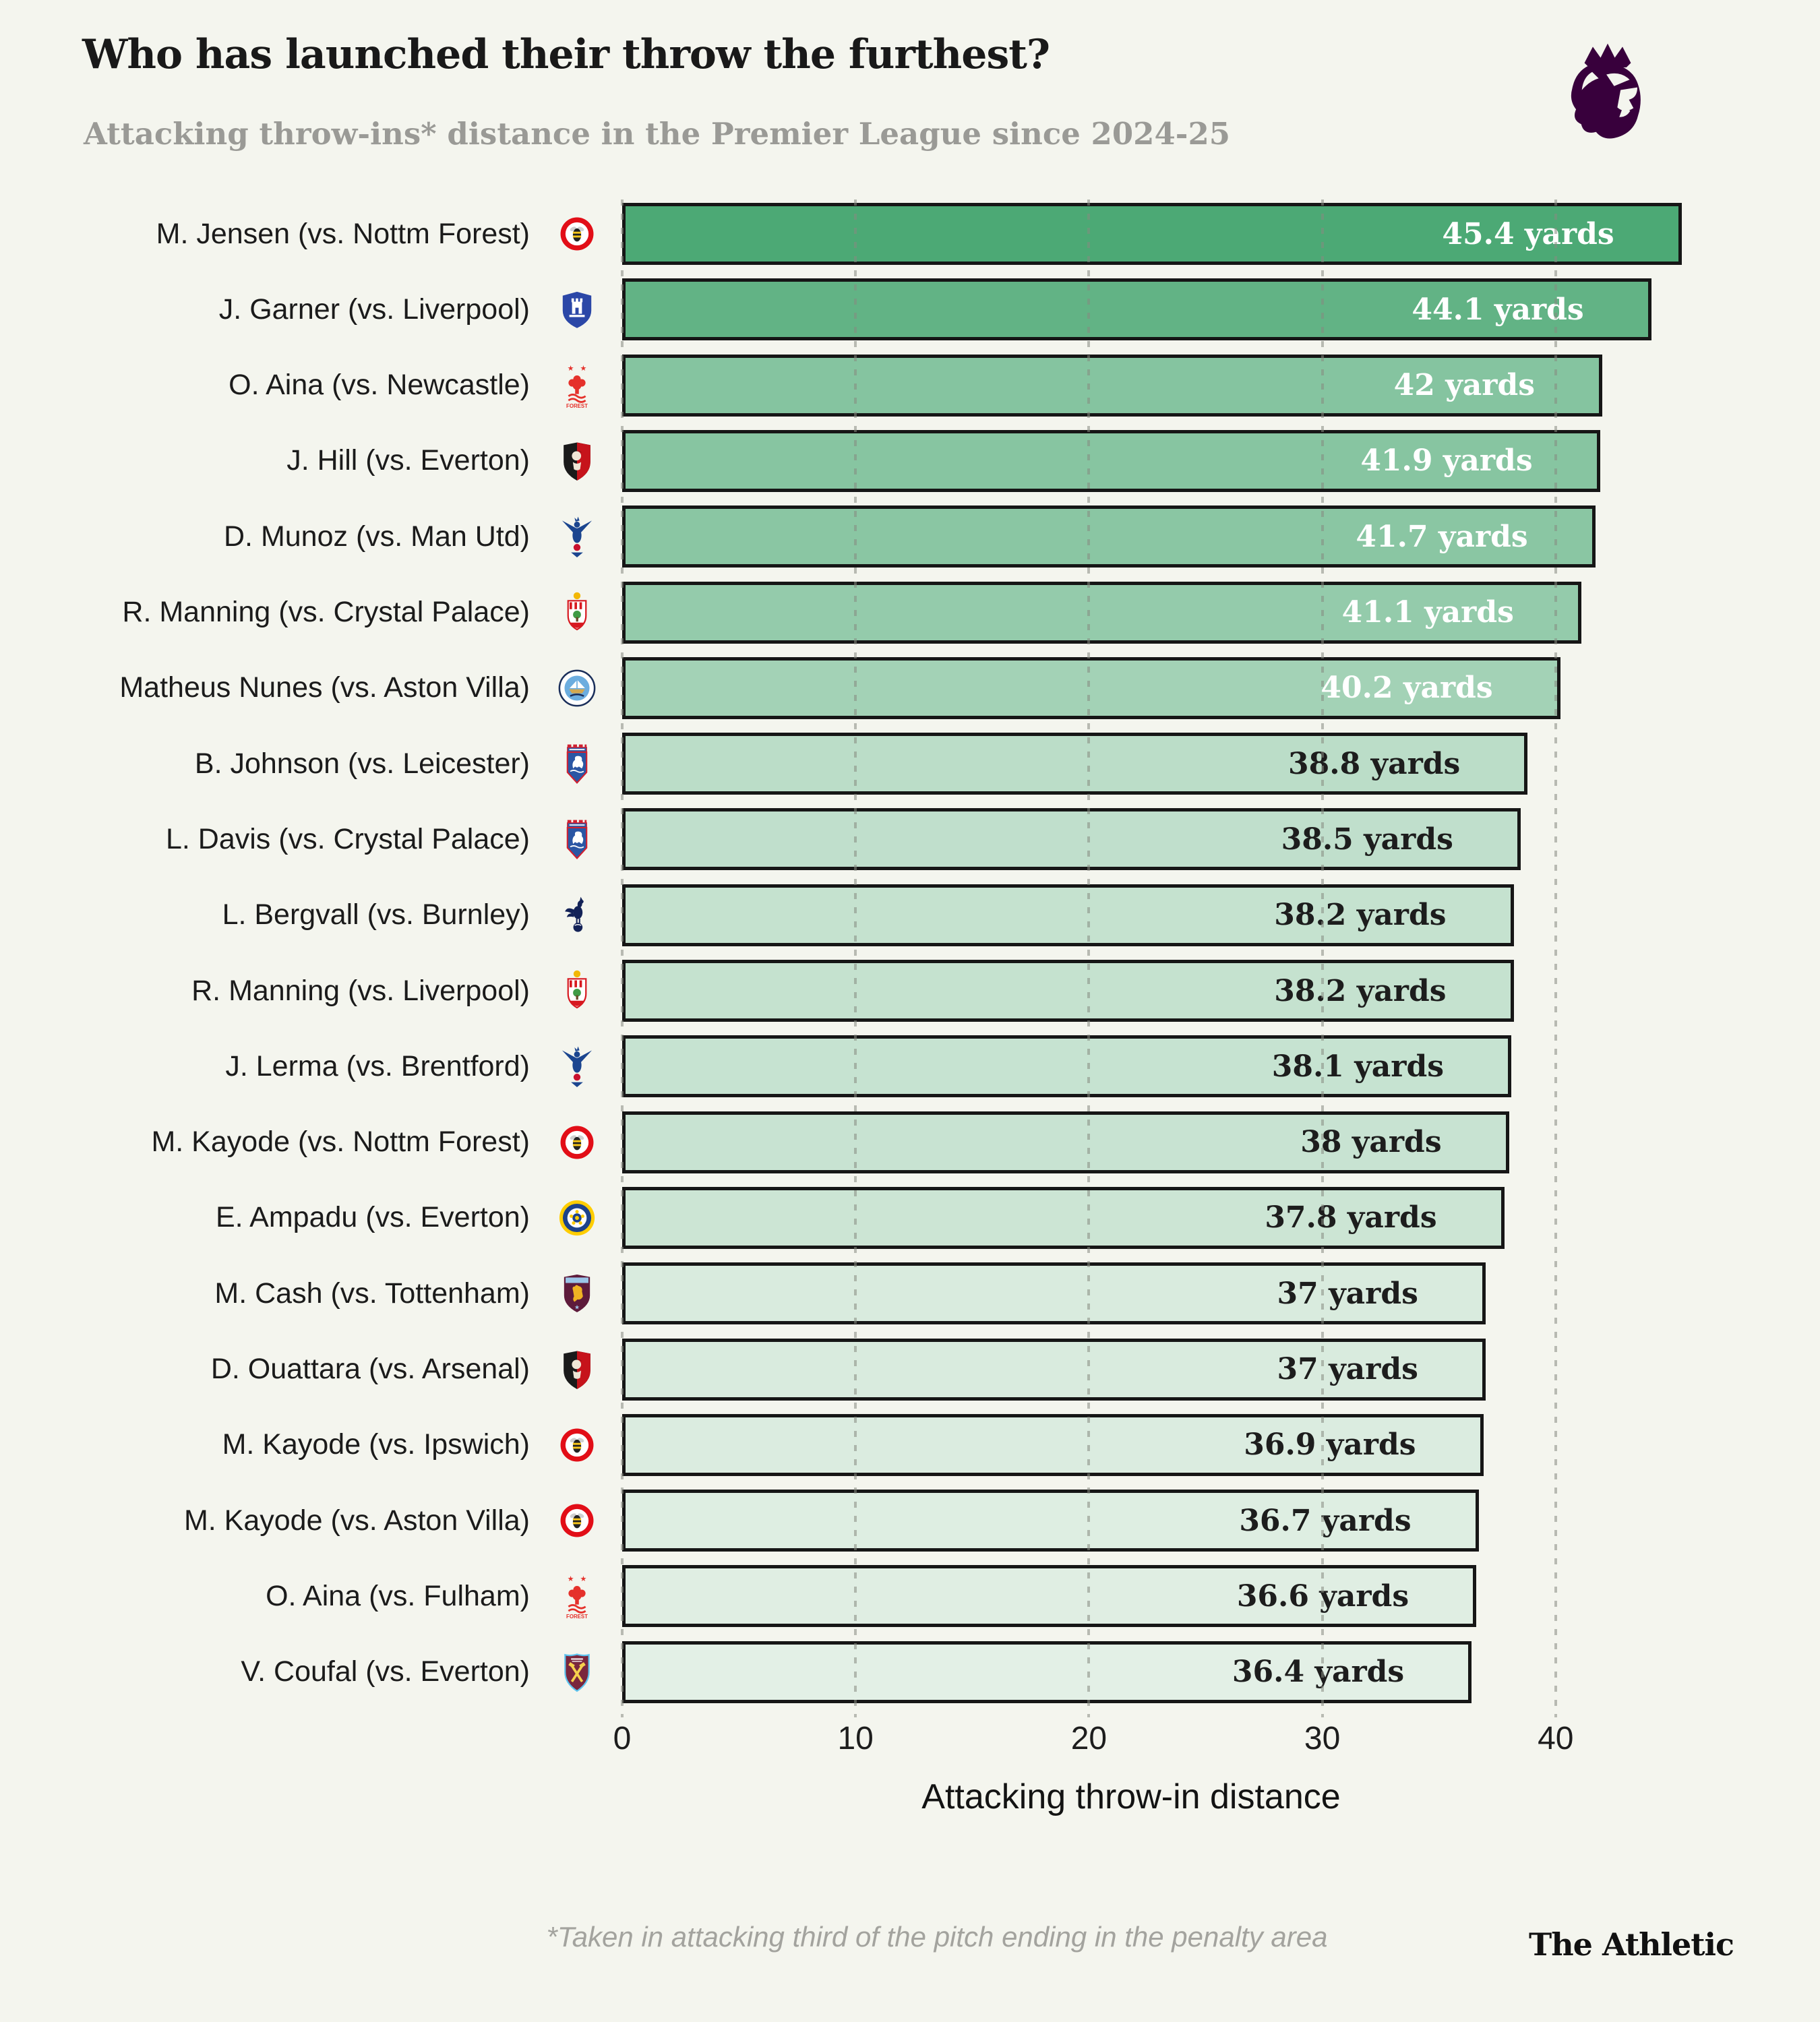 This screenshot has width=1820, height=2022. What do you see at coordinates (1498, 309) in the screenshot?
I see `bar-value-label: 44.1 yards` at bounding box center [1498, 309].